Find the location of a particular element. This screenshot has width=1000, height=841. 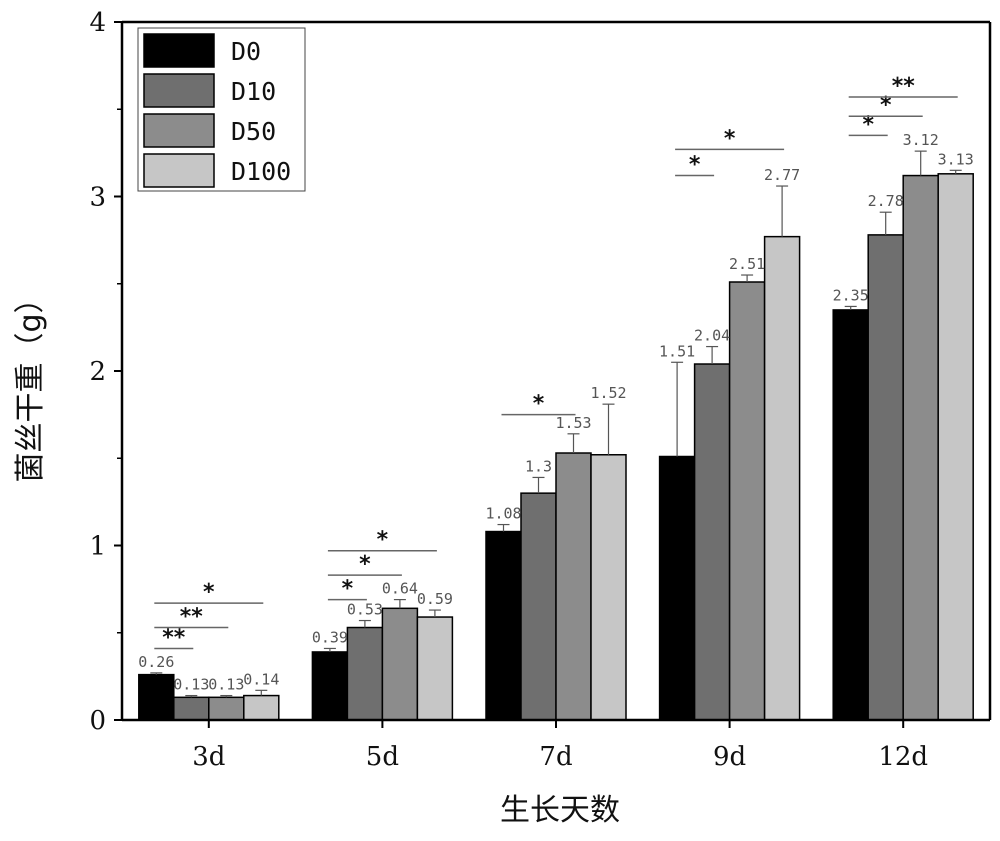

x-tick-label: 3d is located at coordinates (208, 757).